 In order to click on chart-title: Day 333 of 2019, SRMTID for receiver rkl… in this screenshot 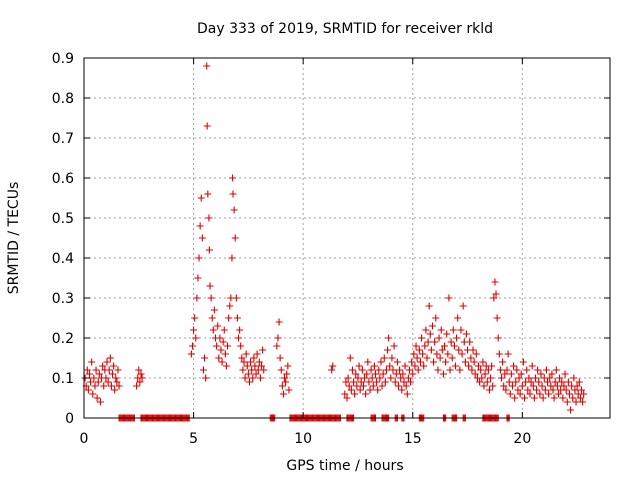, I will do `click(345, 29)`.